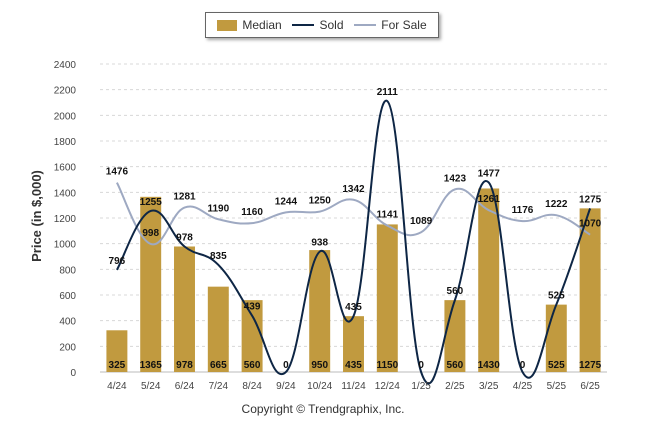  Describe the element at coordinates (219, 386) in the screenshot. I see `x-tick-label-7/24: 7/24` at that location.